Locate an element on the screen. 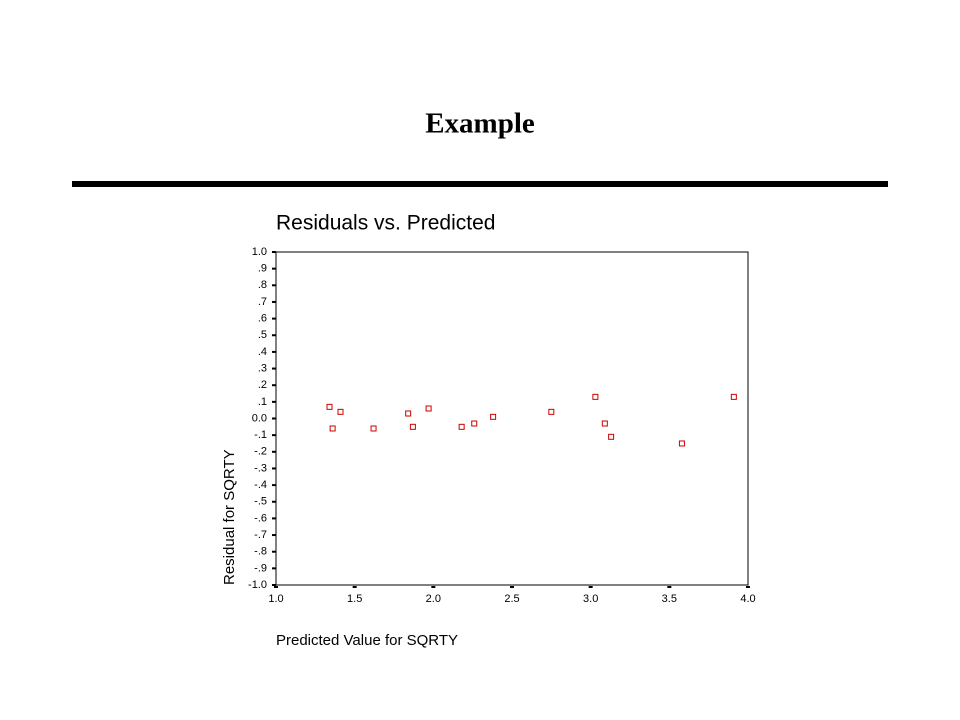 The image size is (960, 720). y-tick-label: .1 is located at coordinates (262, 402).